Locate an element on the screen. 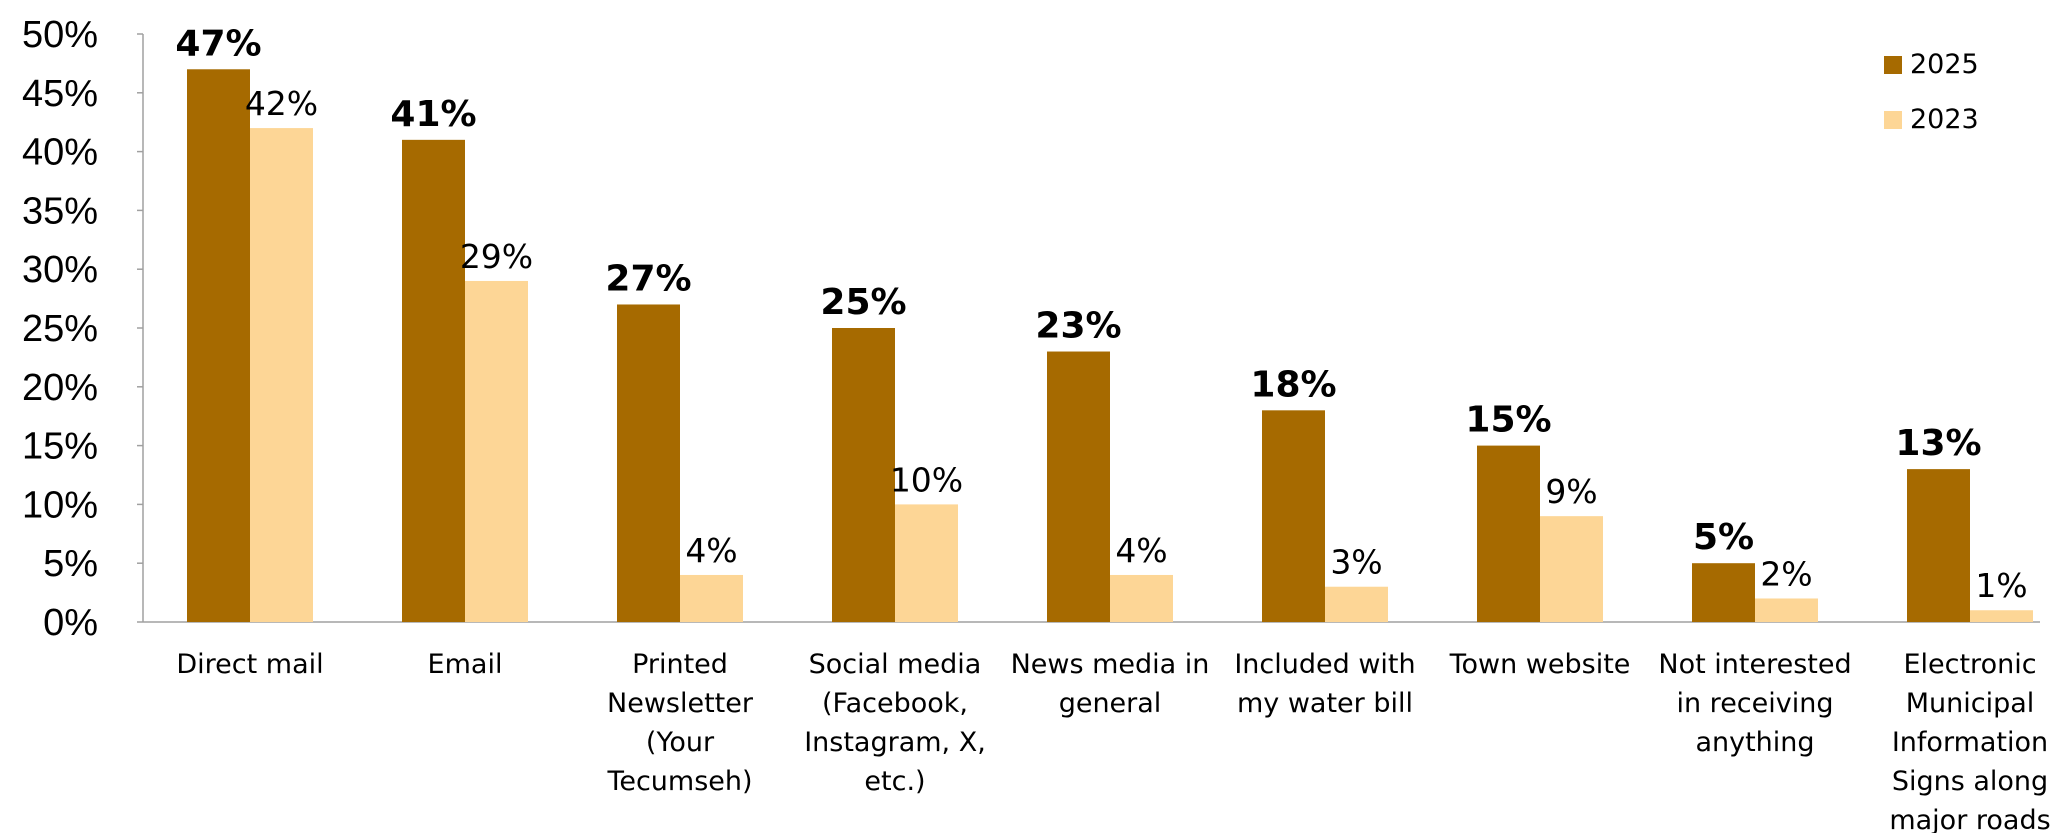 The height and width of the screenshot is (833, 2066). legend-swatch-2023 is located at coordinates (1893, 120).